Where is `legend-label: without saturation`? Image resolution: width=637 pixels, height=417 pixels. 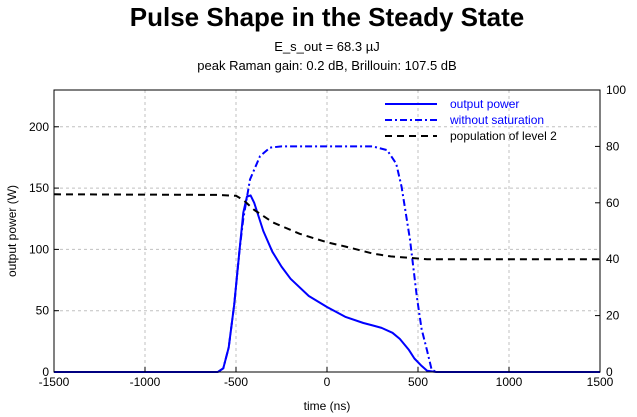
legend-label: without saturation is located at coordinates (496, 120).